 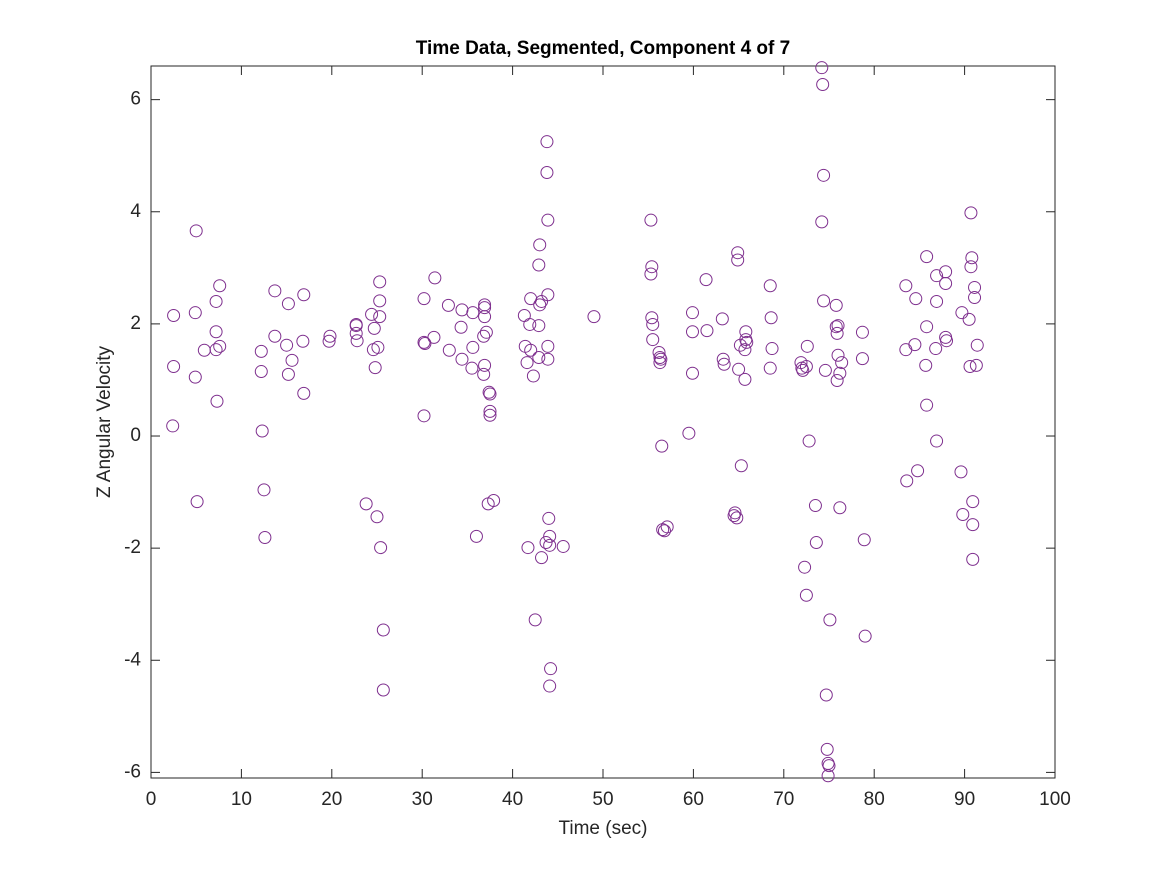 What do you see at coordinates (241, 799) in the screenshot?
I see `x-tick-label: 10` at bounding box center [241, 799].